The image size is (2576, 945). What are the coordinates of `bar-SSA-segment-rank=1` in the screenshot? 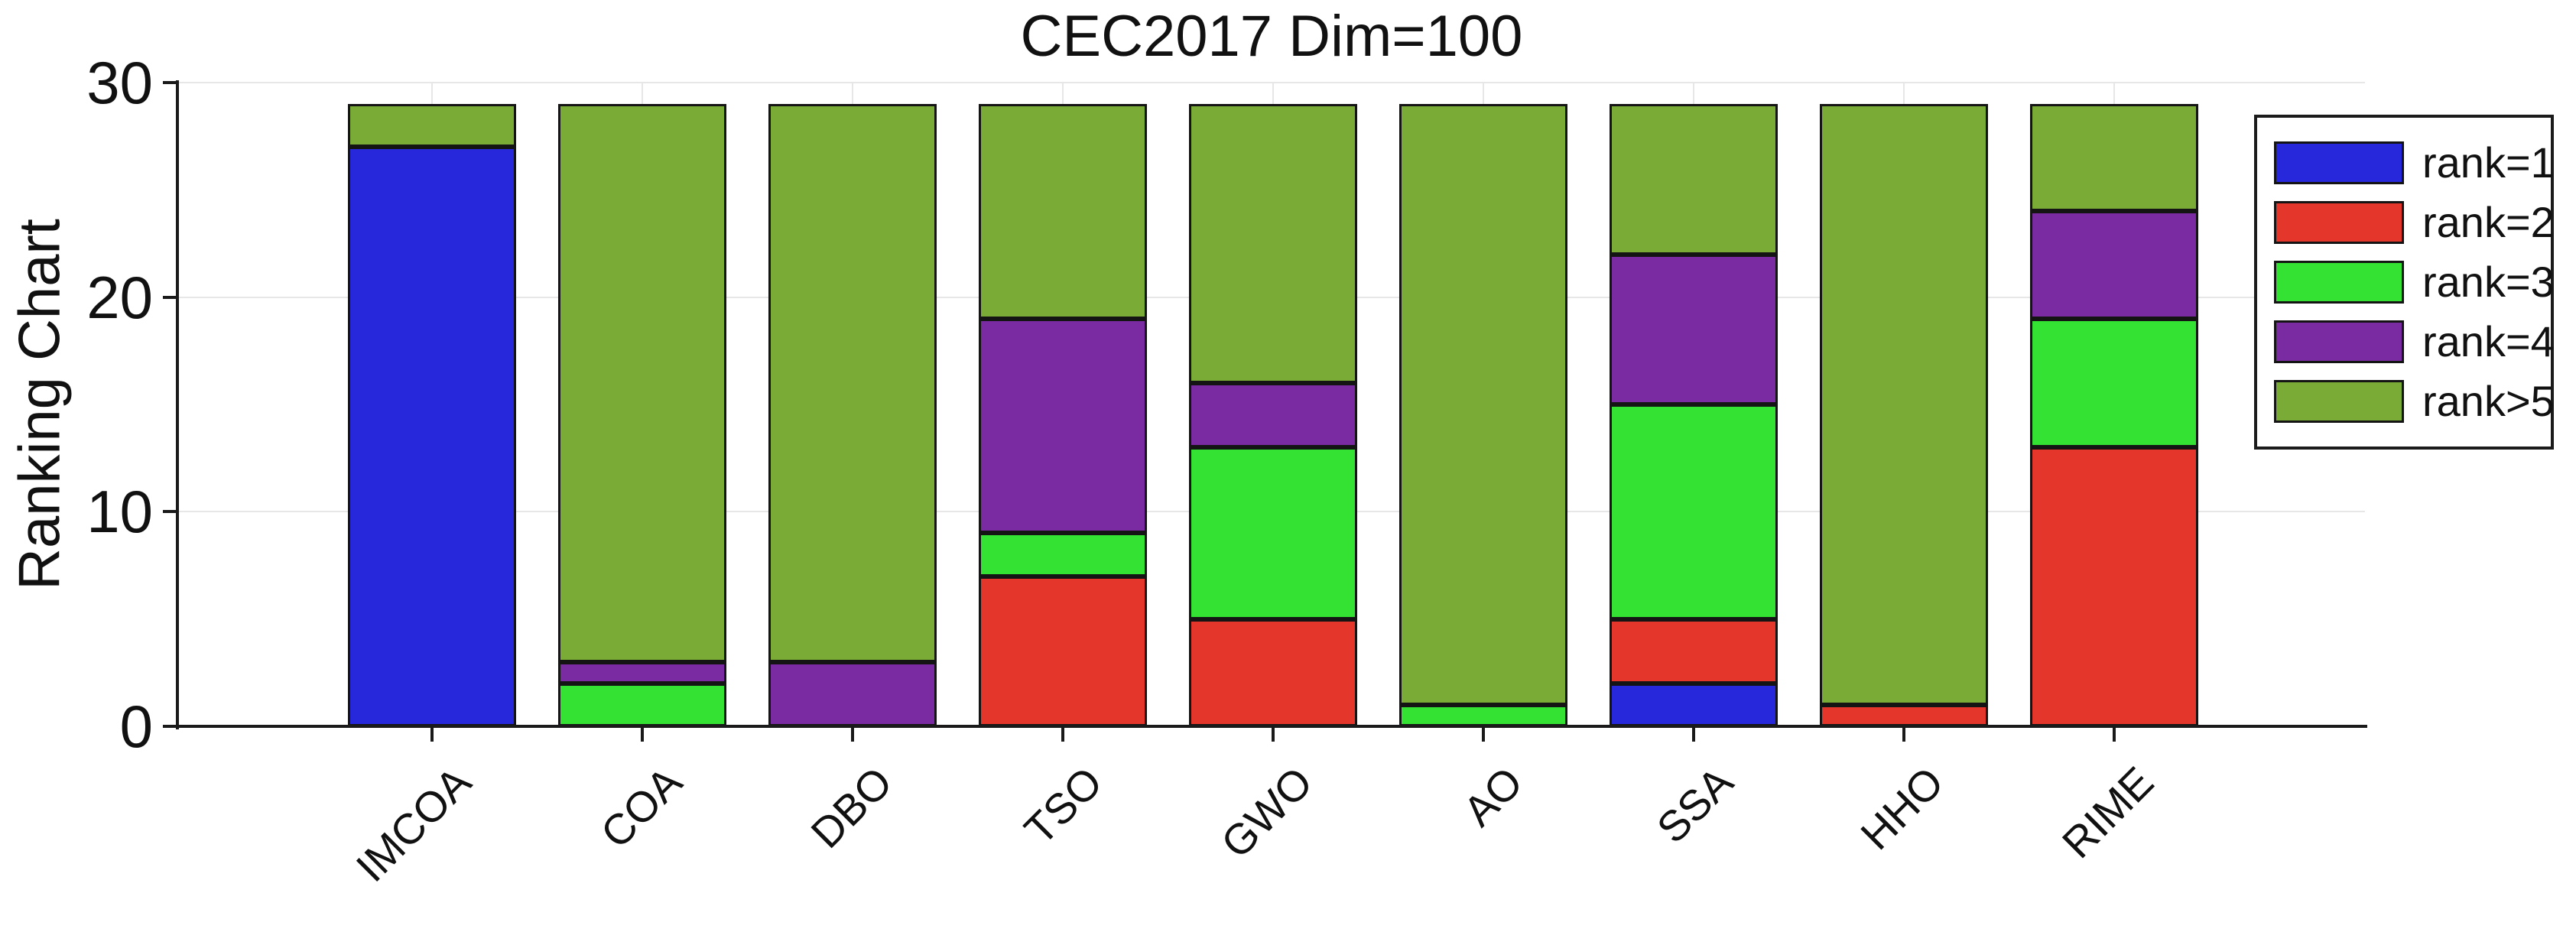 It's located at (1694, 704).